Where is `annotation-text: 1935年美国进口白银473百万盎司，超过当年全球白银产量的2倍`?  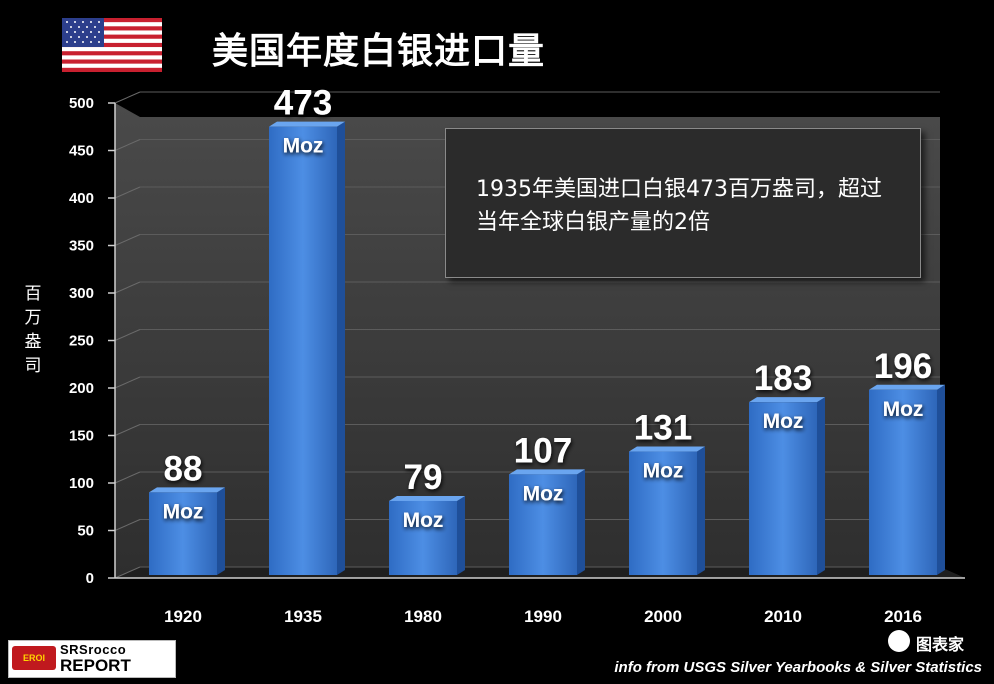 annotation-text: 1935年美国进口白银473百万盎司，超过当年全球白银产量的2倍 is located at coordinates (679, 206).